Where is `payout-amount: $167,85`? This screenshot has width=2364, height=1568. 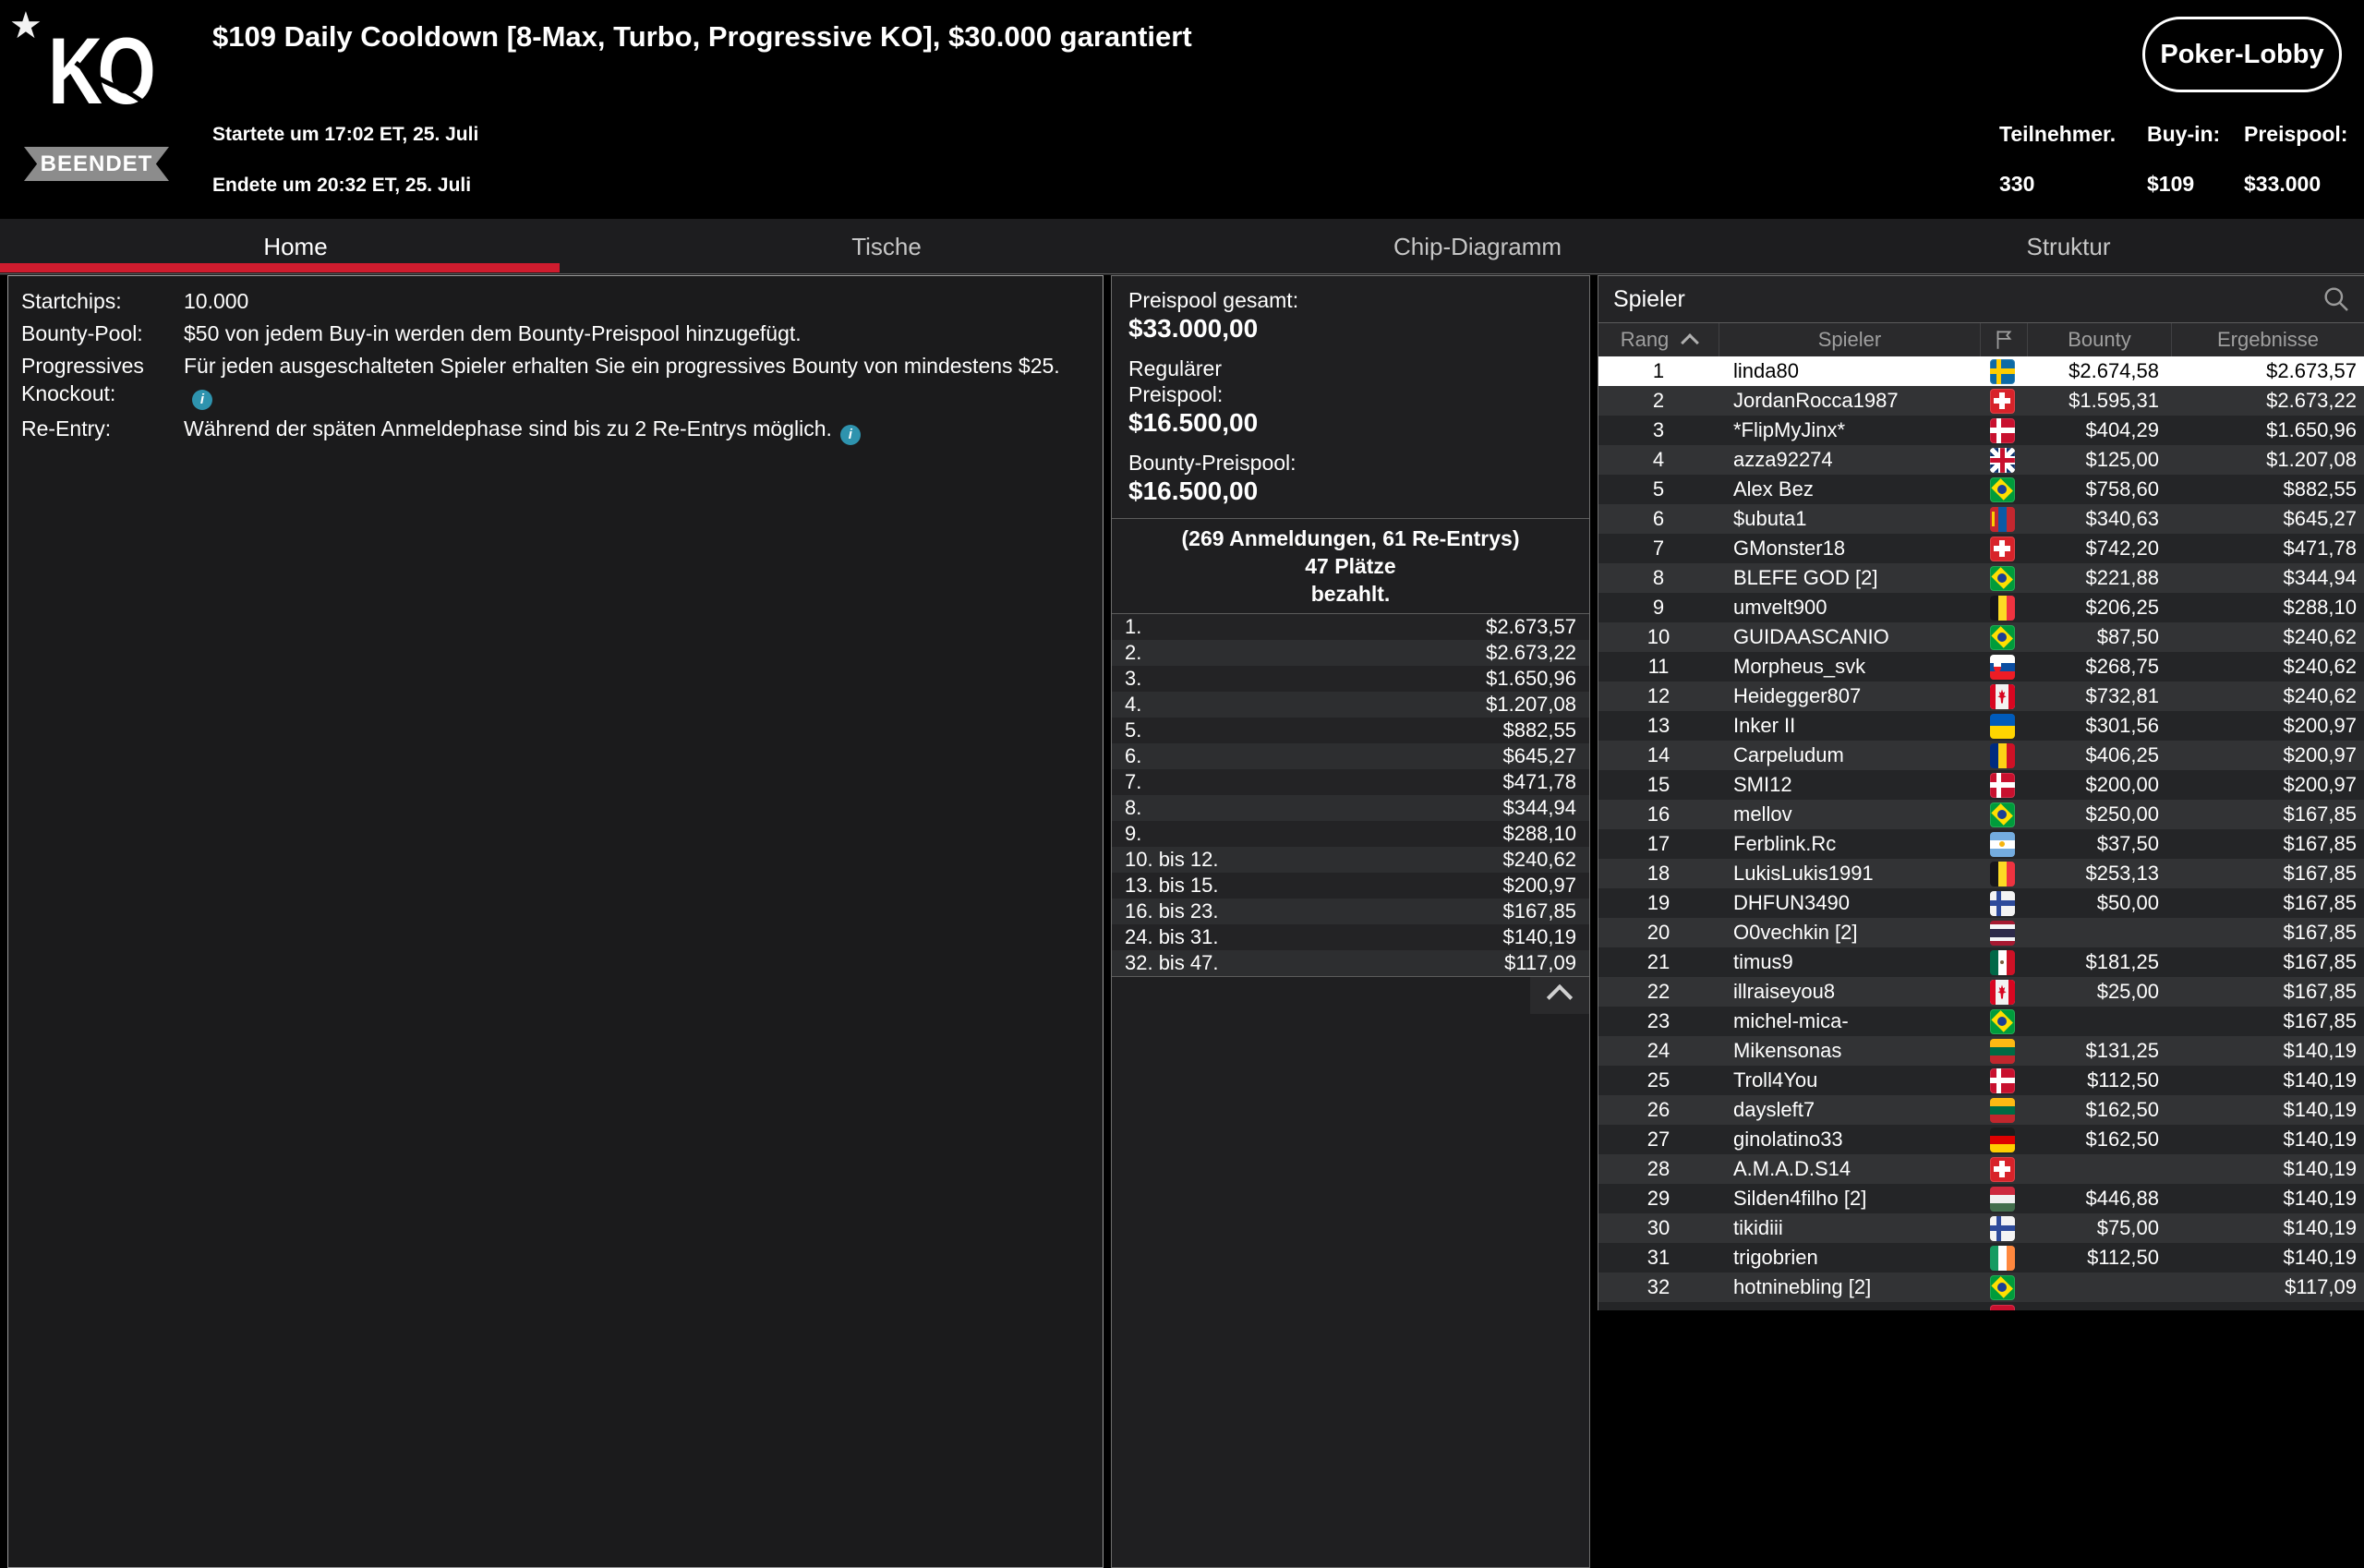
payout-amount: $167,85 is located at coordinates (1539, 911).